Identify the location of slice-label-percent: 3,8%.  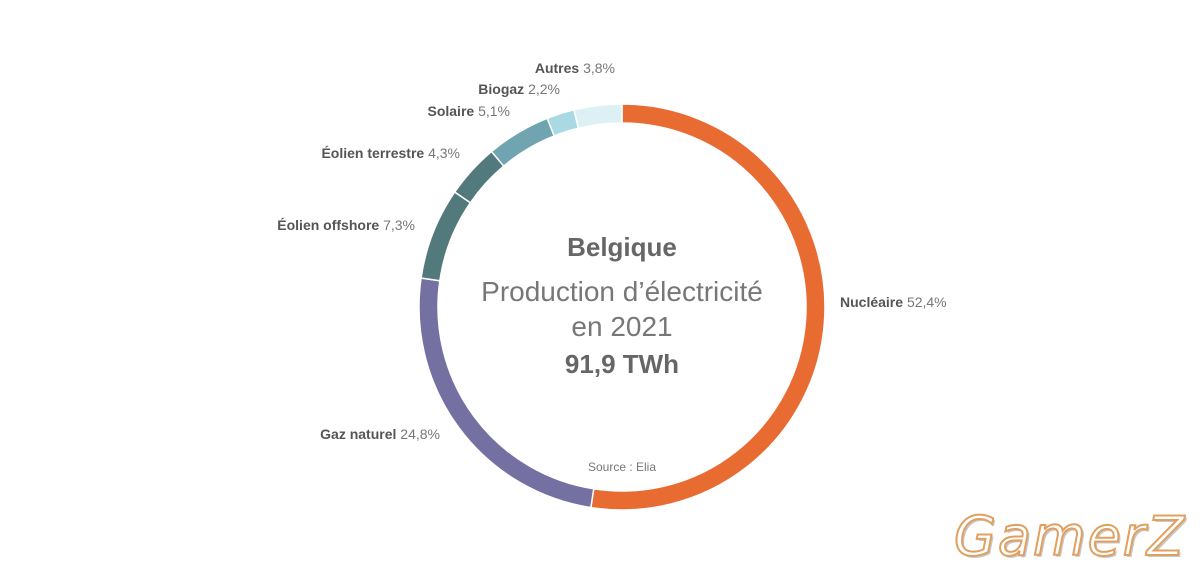
(599, 68).